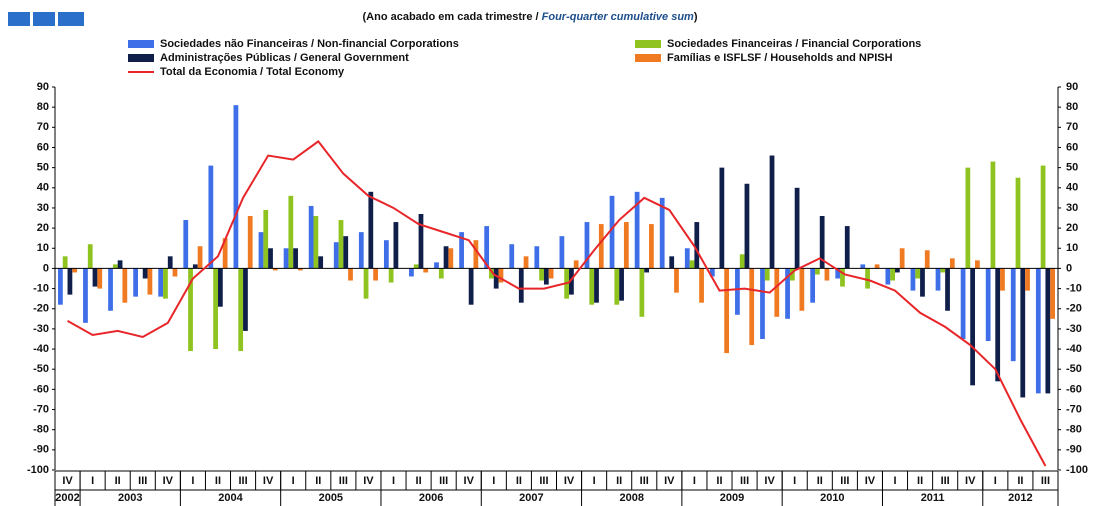  Describe the element at coordinates (41, 349) in the screenshot. I see `y-tick-label: -40` at that location.